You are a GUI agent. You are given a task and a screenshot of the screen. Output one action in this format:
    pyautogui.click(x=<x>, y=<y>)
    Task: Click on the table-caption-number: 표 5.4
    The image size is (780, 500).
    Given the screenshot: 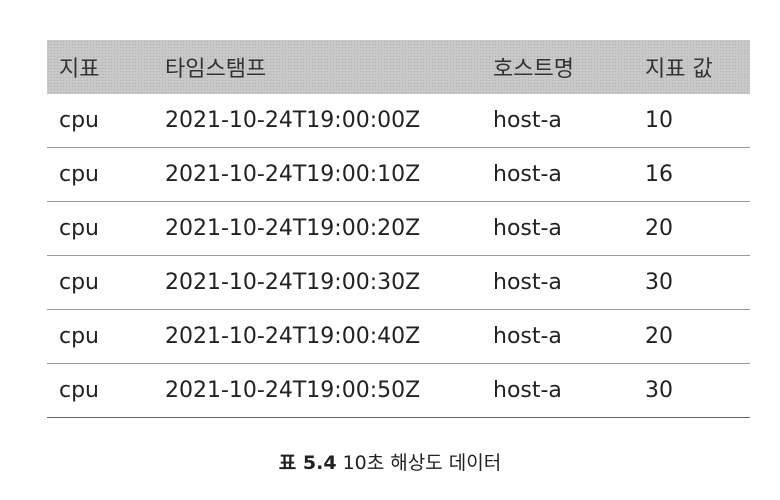 What is the action you would take?
    pyautogui.click(x=307, y=463)
    